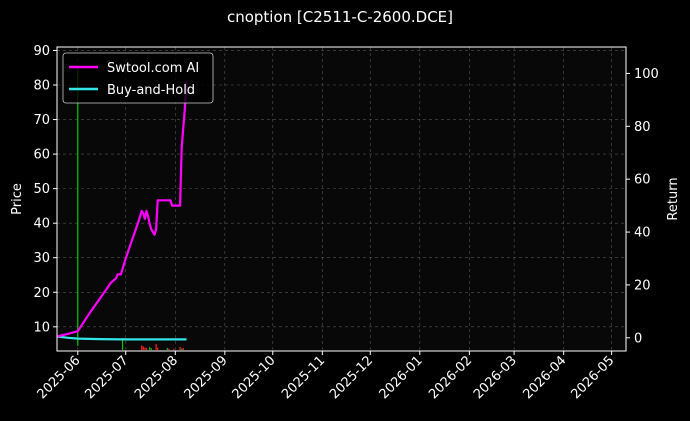 This screenshot has width=690, height=421. I want to click on y-axis-left-label: Price, so click(17, 199).